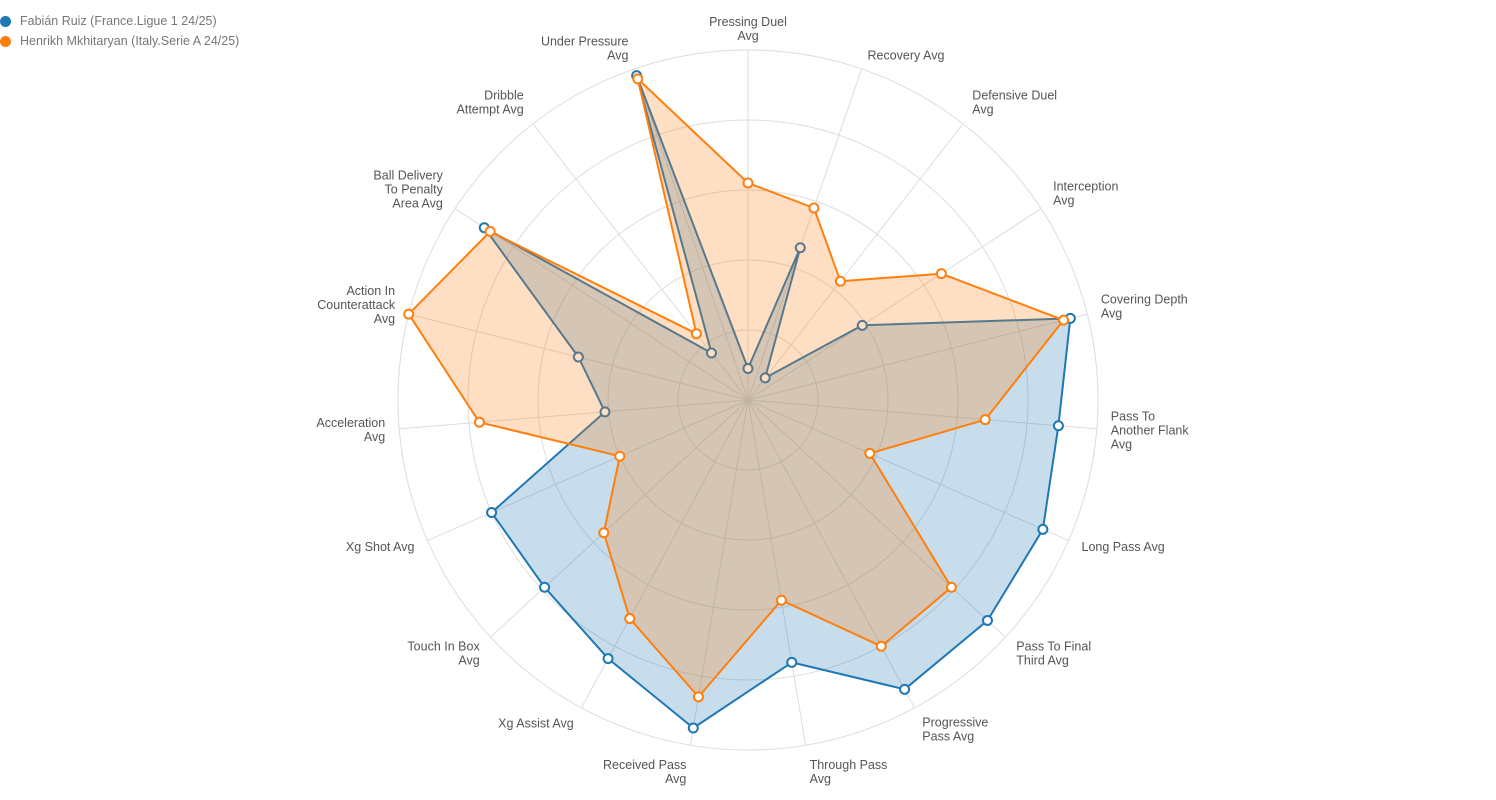  Describe the element at coordinates (644, 772) in the screenshot. I see `axis-label: Received Pass Avg` at that location.